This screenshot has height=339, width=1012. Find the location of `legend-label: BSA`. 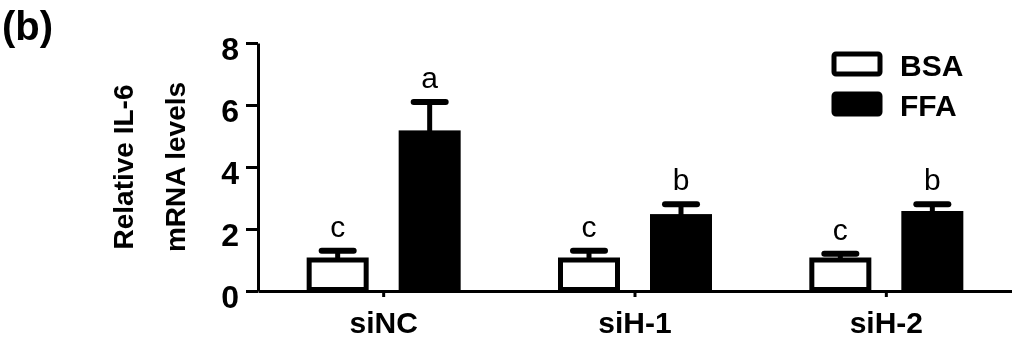

legend-label: BSA is located at coordinates (932, 65).